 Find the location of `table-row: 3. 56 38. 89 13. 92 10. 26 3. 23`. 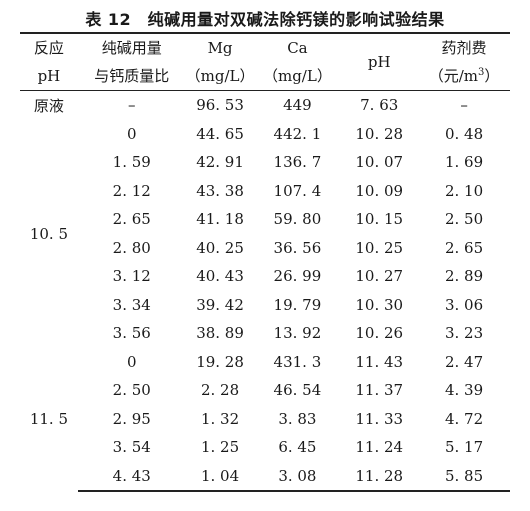

table-row: 3. 56 38. 89 13. 92 10. 26 3. 23 is located at coordinates (265, 333).